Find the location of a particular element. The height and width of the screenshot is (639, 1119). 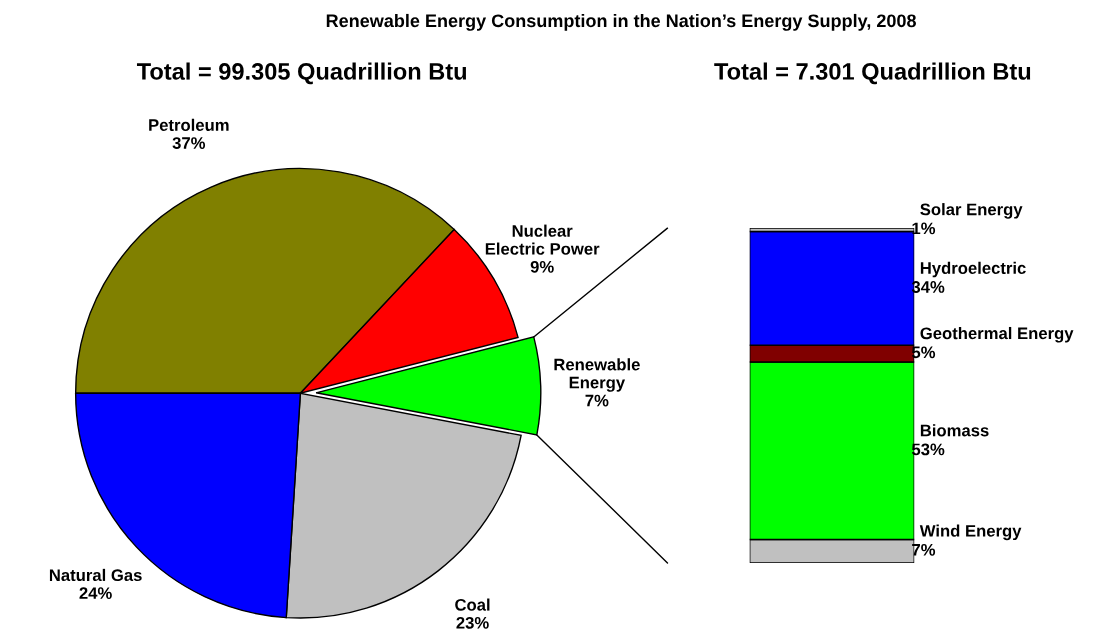

data-label: 23% is located at coordinates (472, 622).